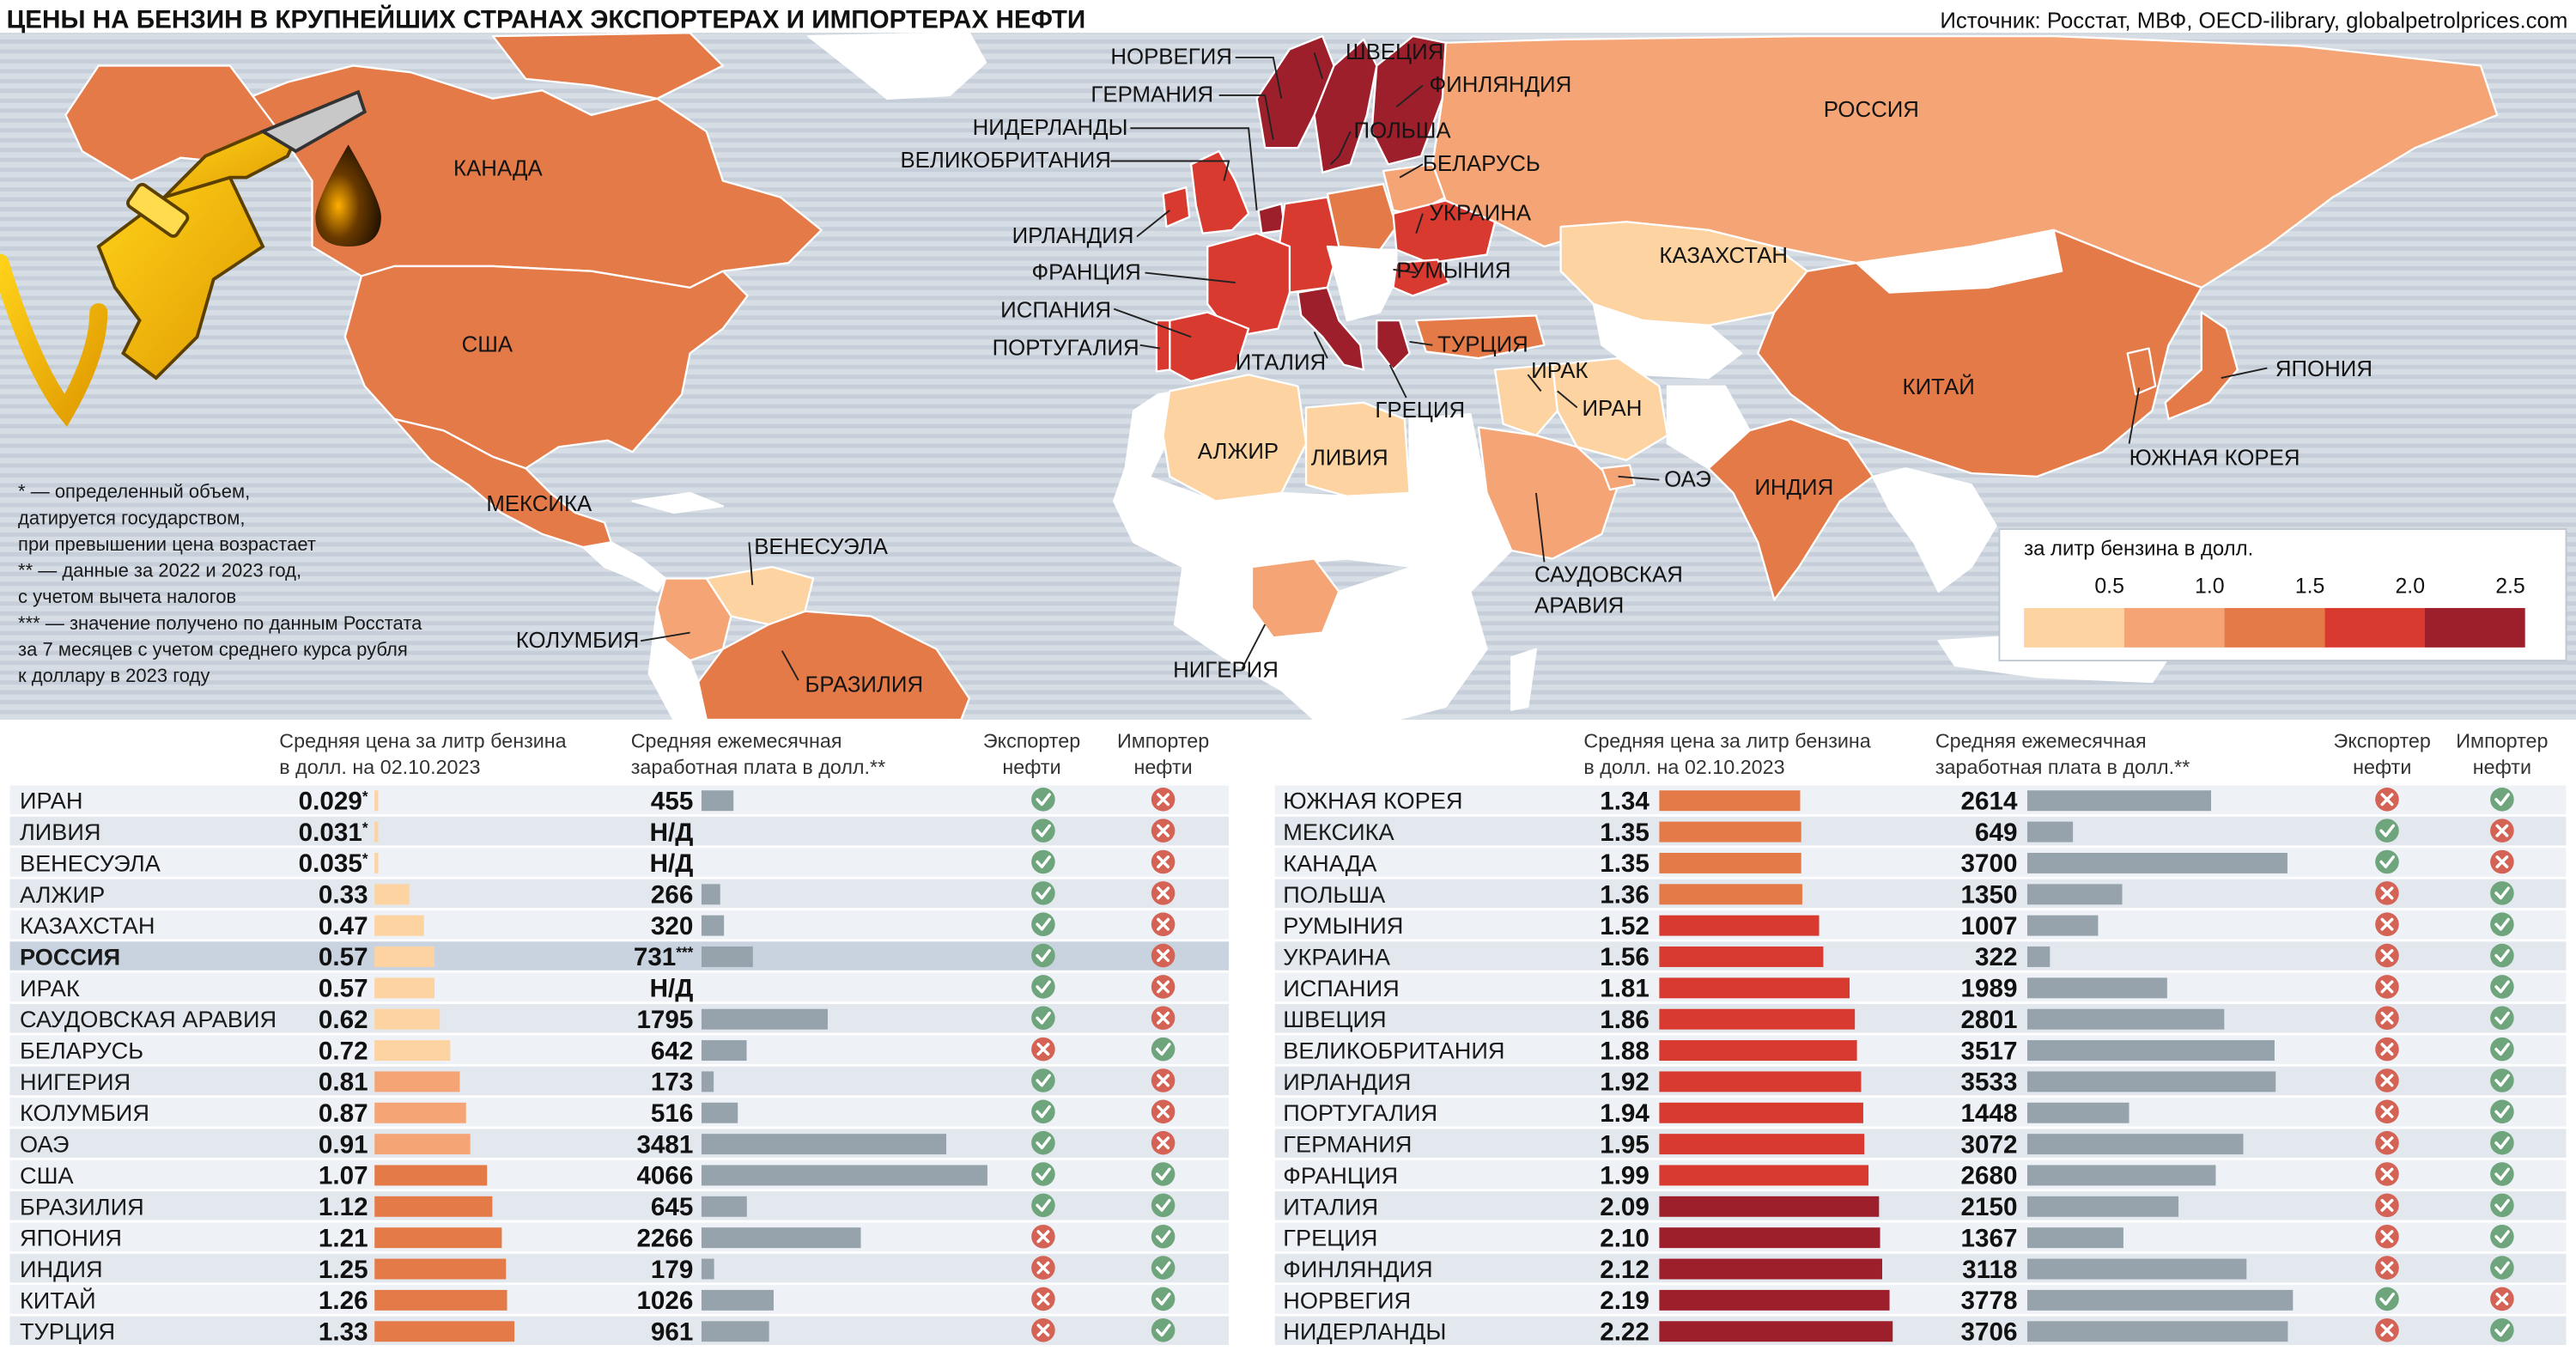 Image resolution: width=2576 pixels, height=1351 pixels. What do you see at coordinates (1989, 1113) in the screenshot?
I see `salary-value: 1448` at bounding box center [1989, 1113].